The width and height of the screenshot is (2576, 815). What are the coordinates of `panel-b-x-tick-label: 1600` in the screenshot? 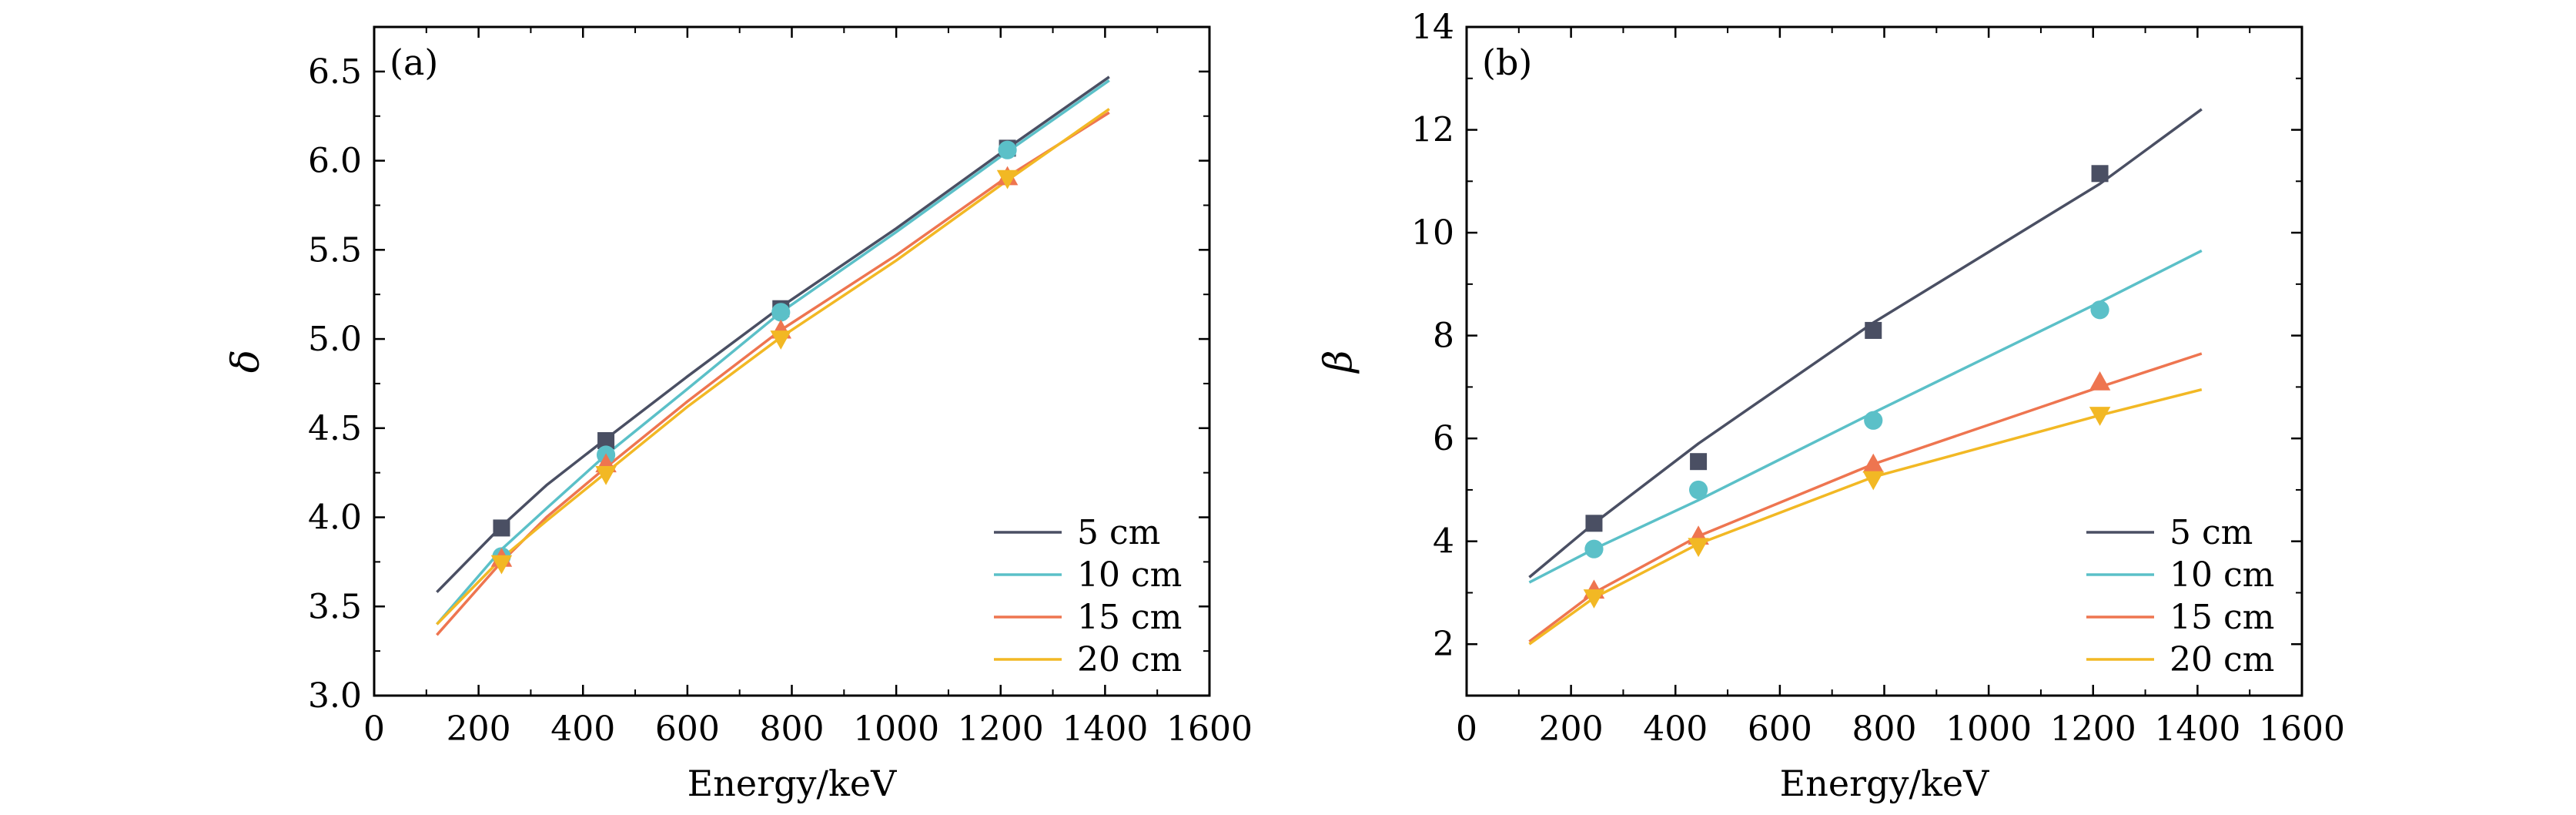 It's located at (2302, 729).